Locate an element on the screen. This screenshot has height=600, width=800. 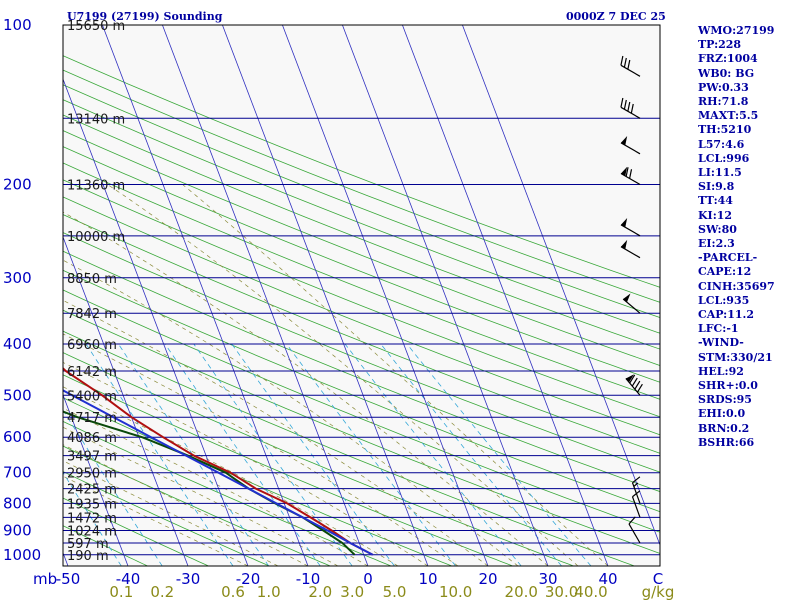
temperature-tick-label: -50 is located at coordinates (68, 579).